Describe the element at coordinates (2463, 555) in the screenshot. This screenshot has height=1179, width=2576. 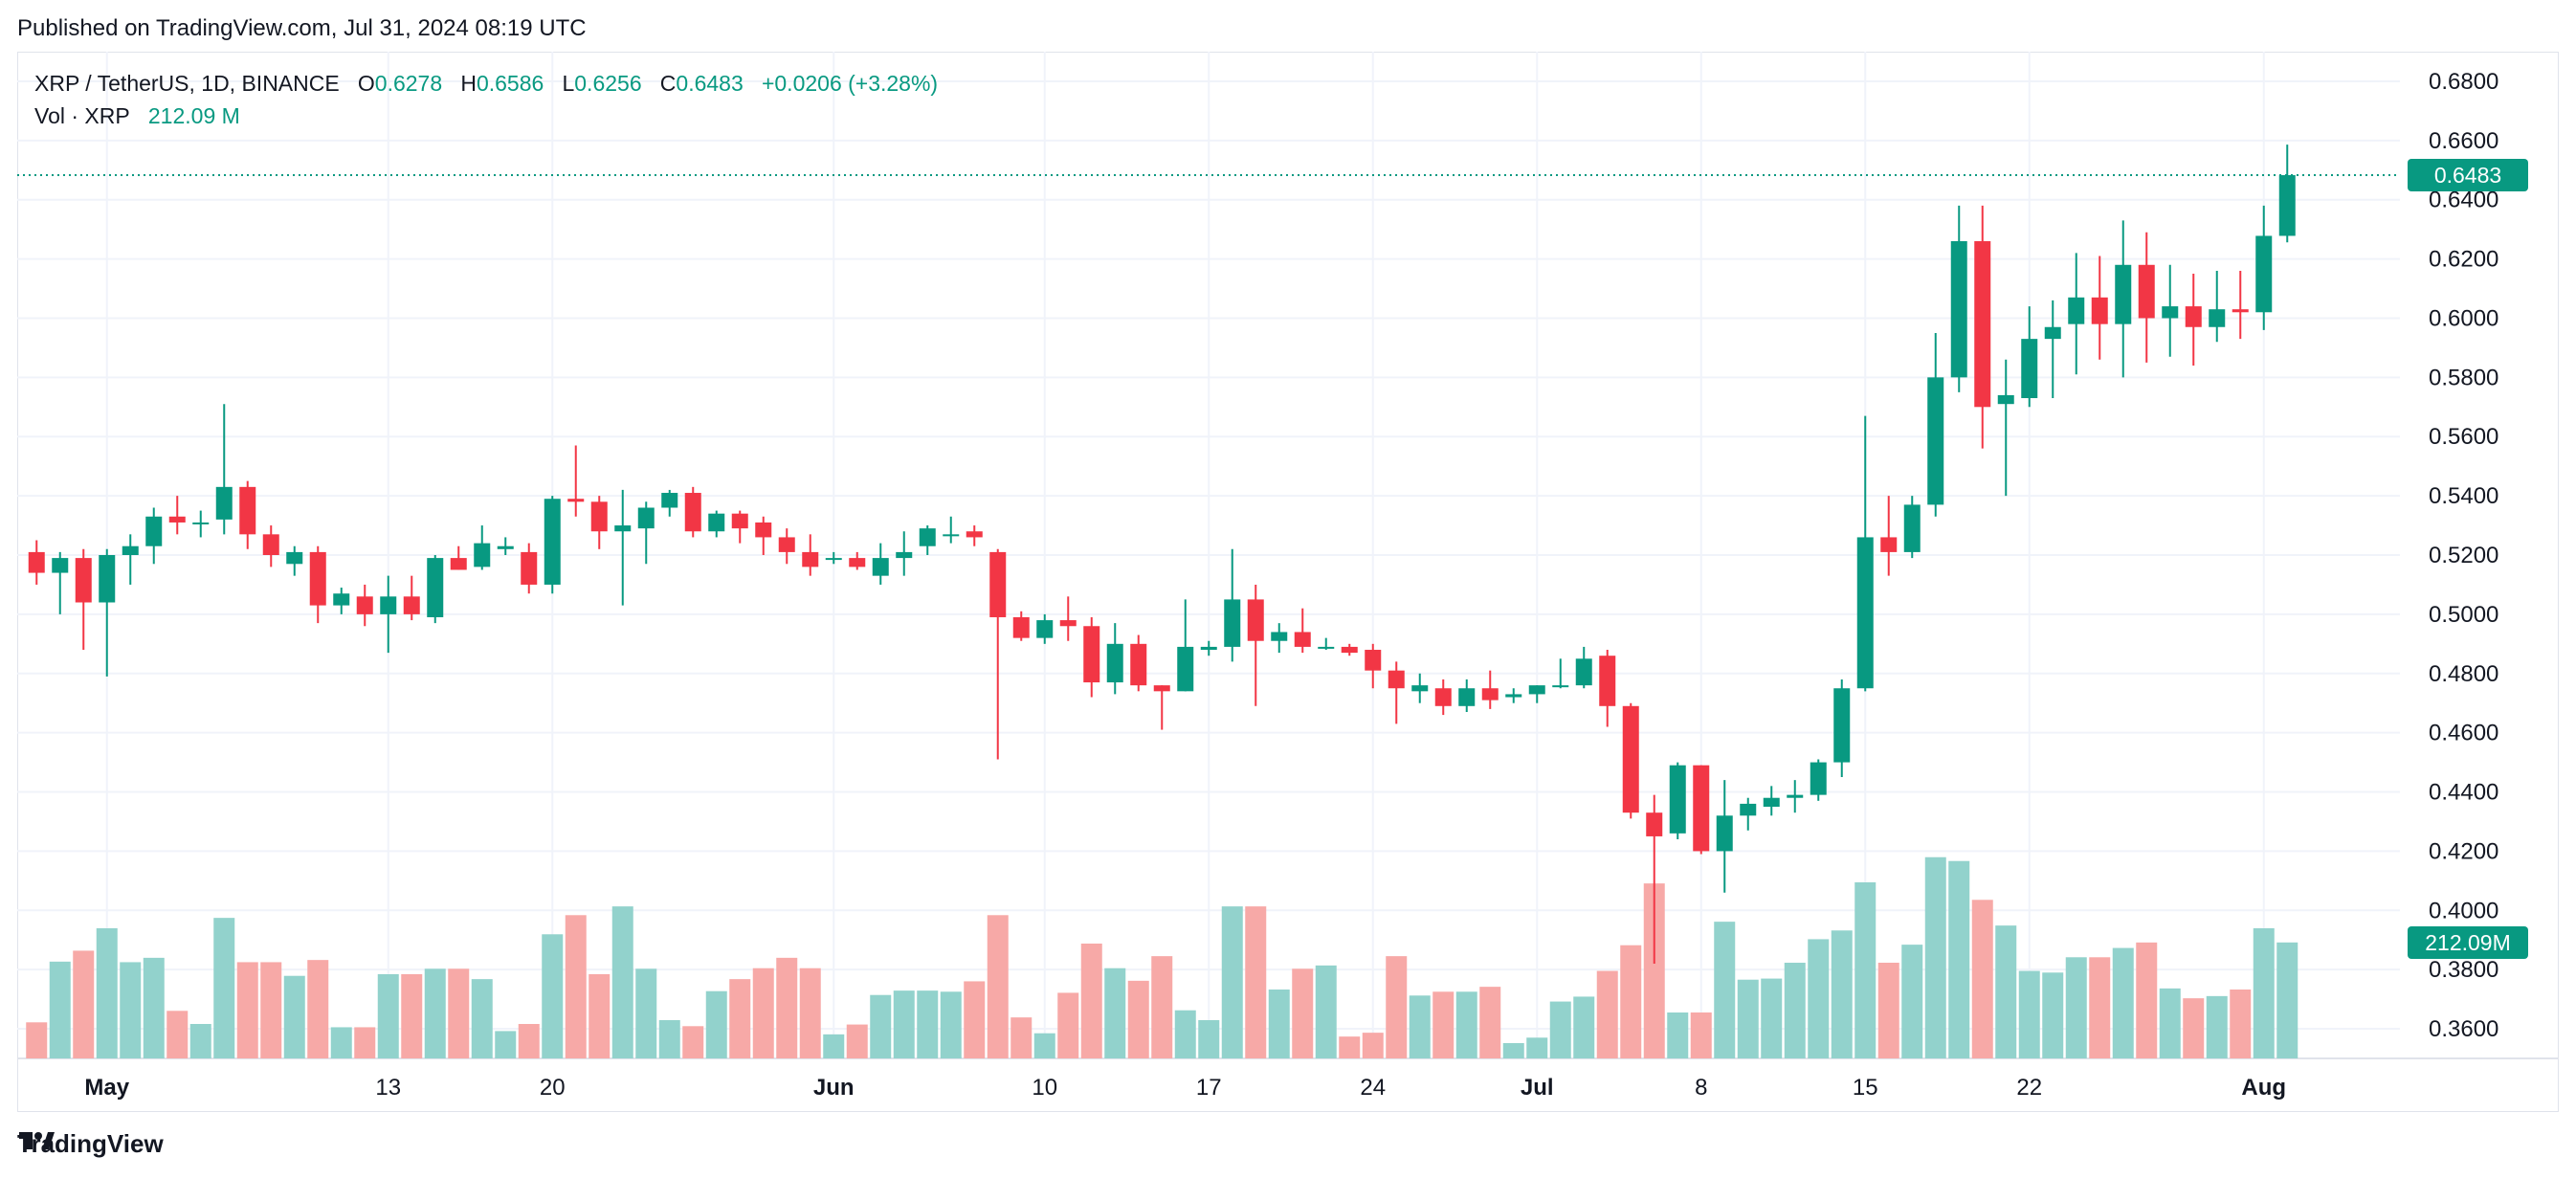
I see `y-tick-label: 0.5200` at that location.